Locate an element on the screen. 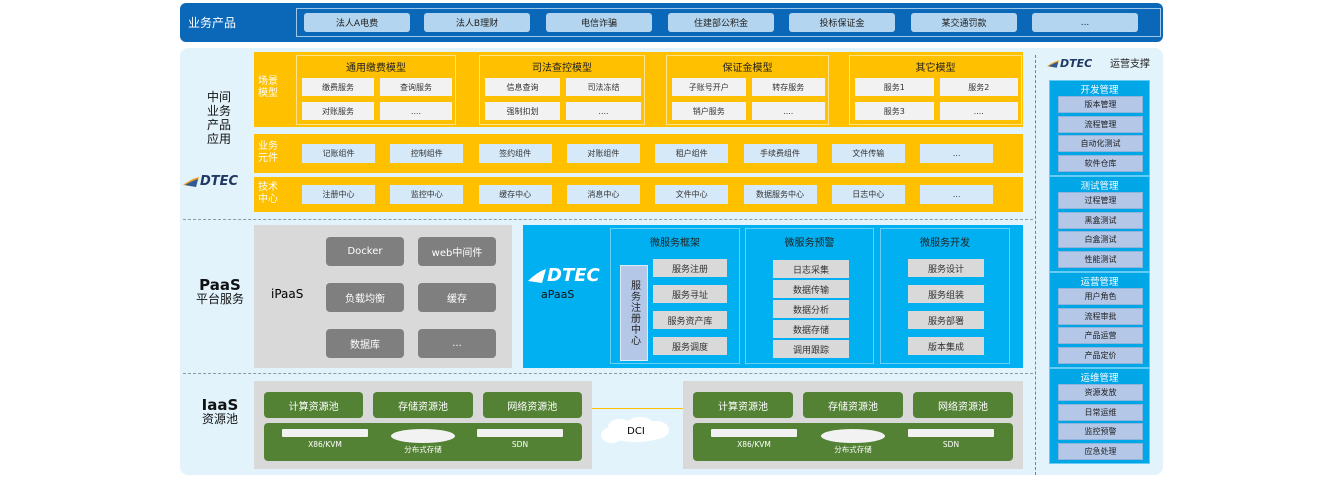 This screenshot has height=482, width=1333. label-line: 中间 is located at coordinates (218, 97).